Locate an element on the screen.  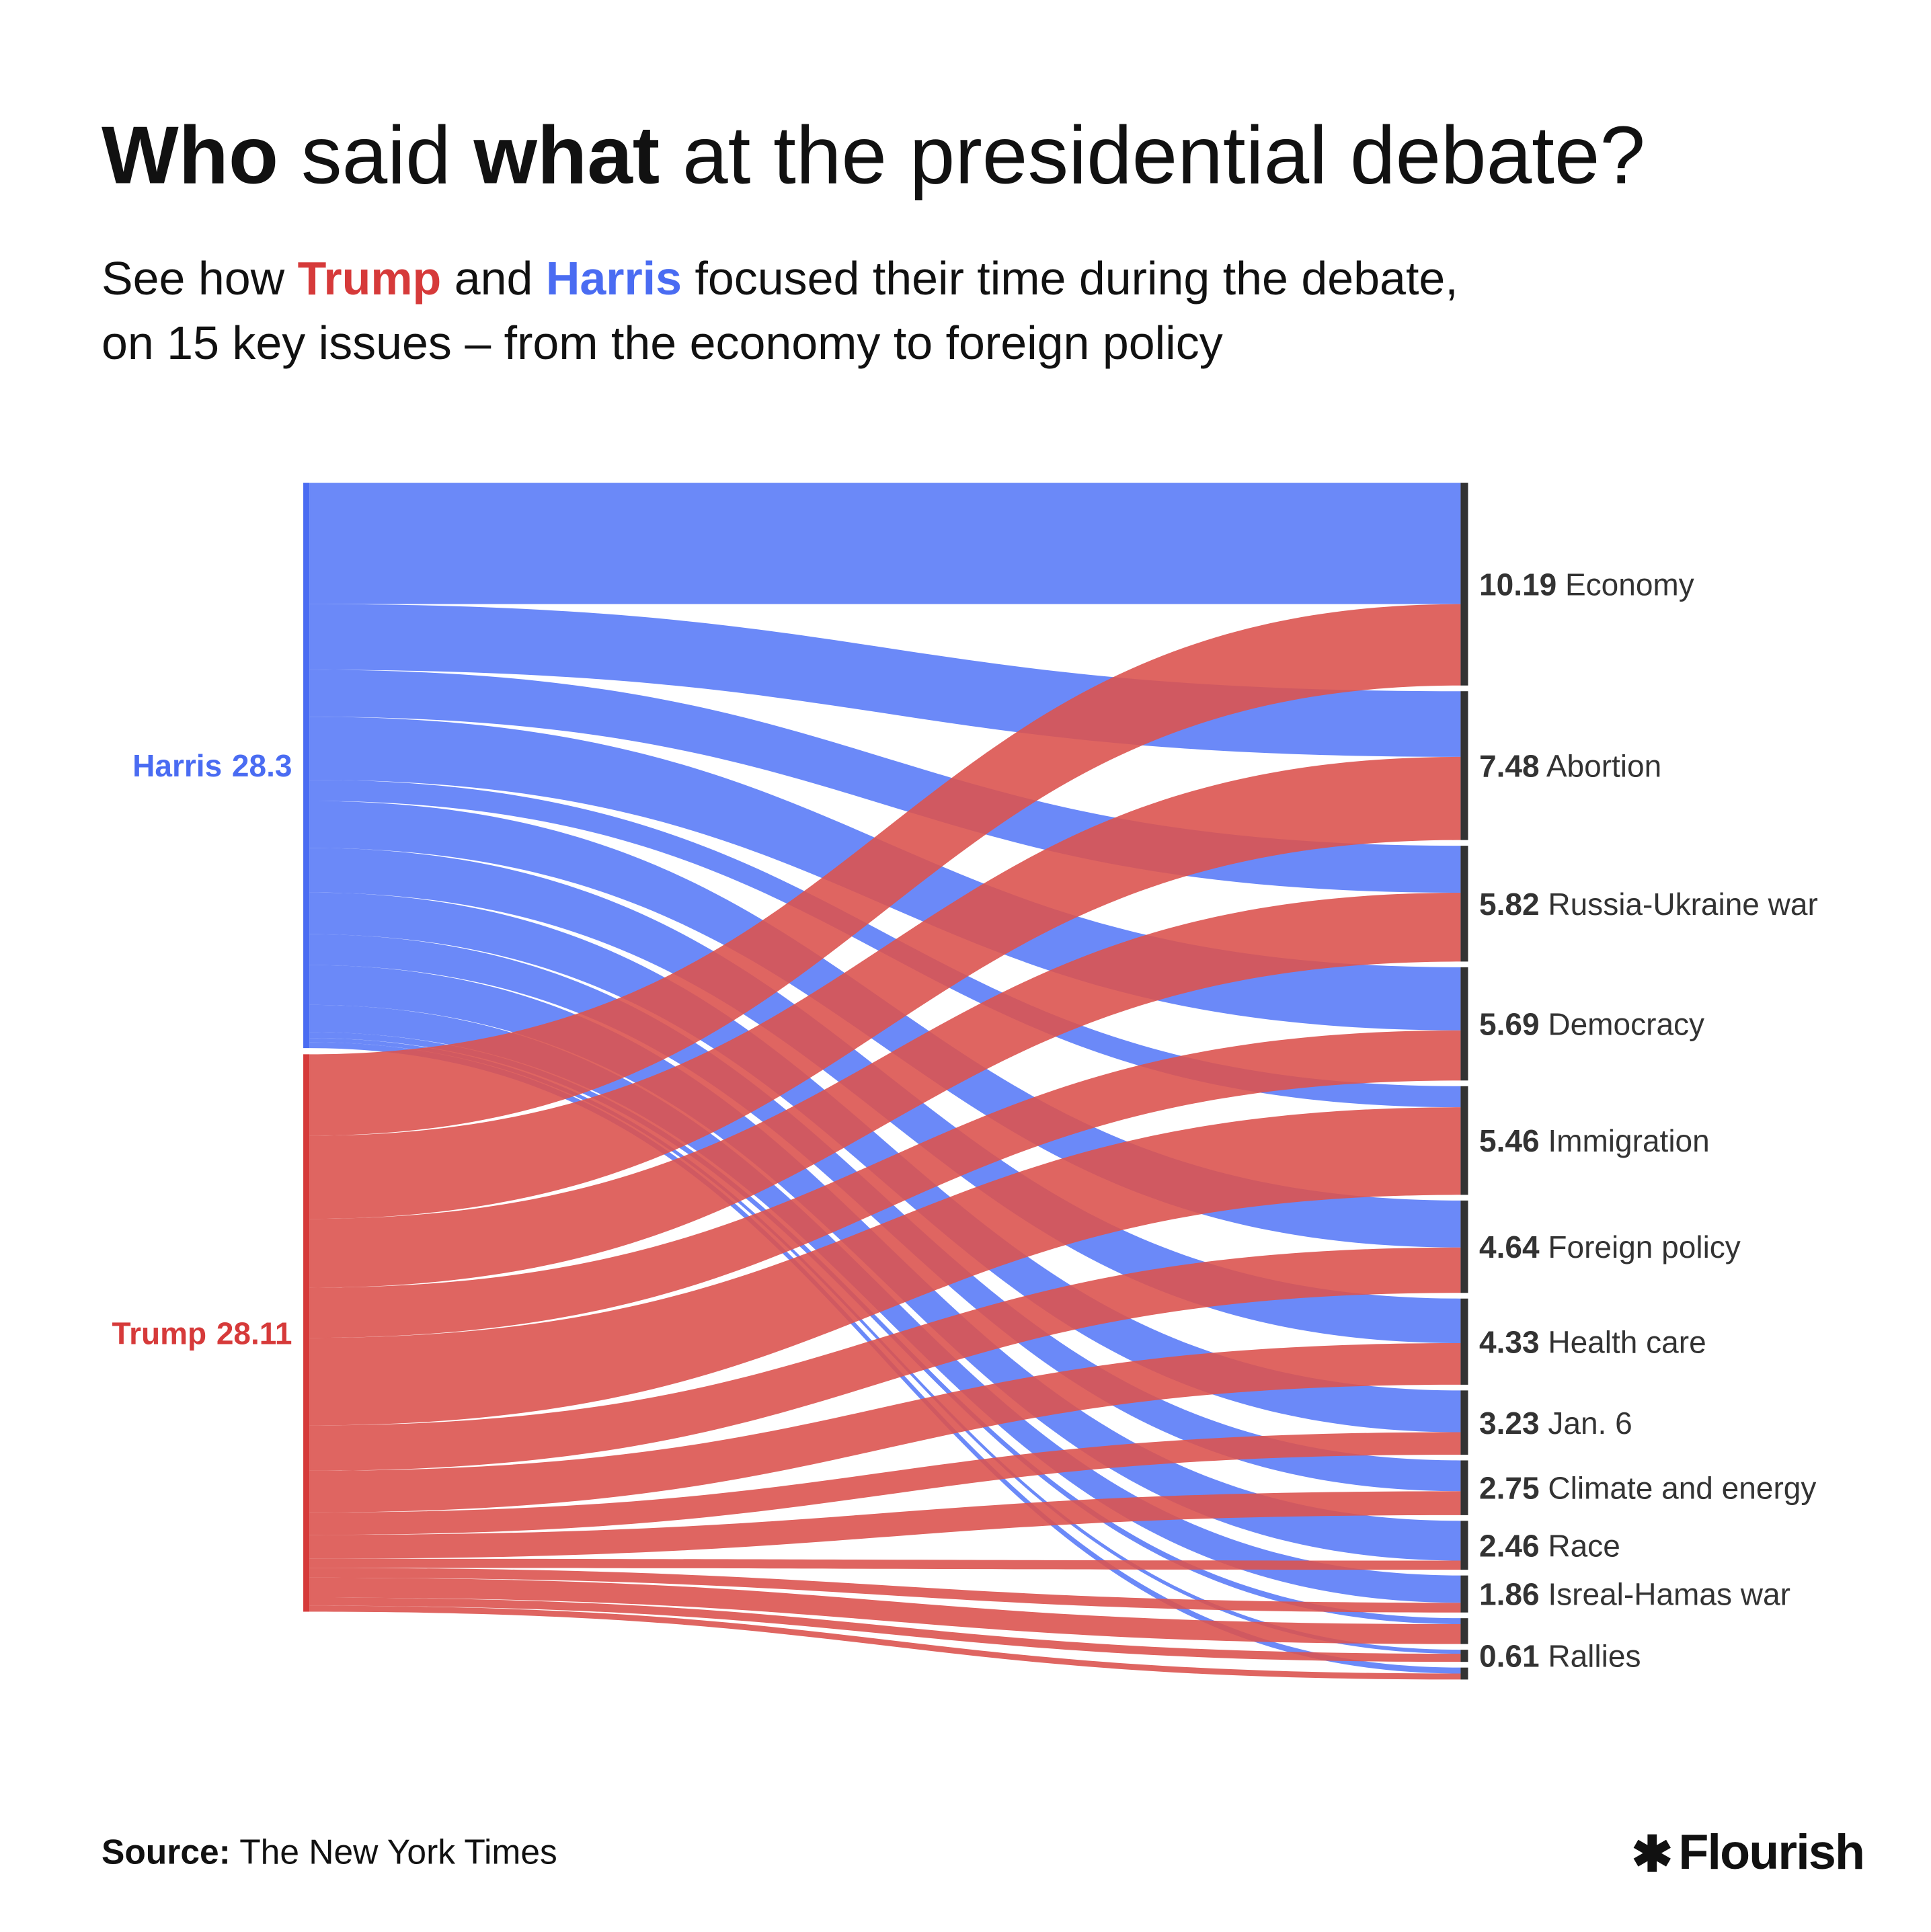
issue-label: 7.48 Abortion is located at coordinates (1570, 765).